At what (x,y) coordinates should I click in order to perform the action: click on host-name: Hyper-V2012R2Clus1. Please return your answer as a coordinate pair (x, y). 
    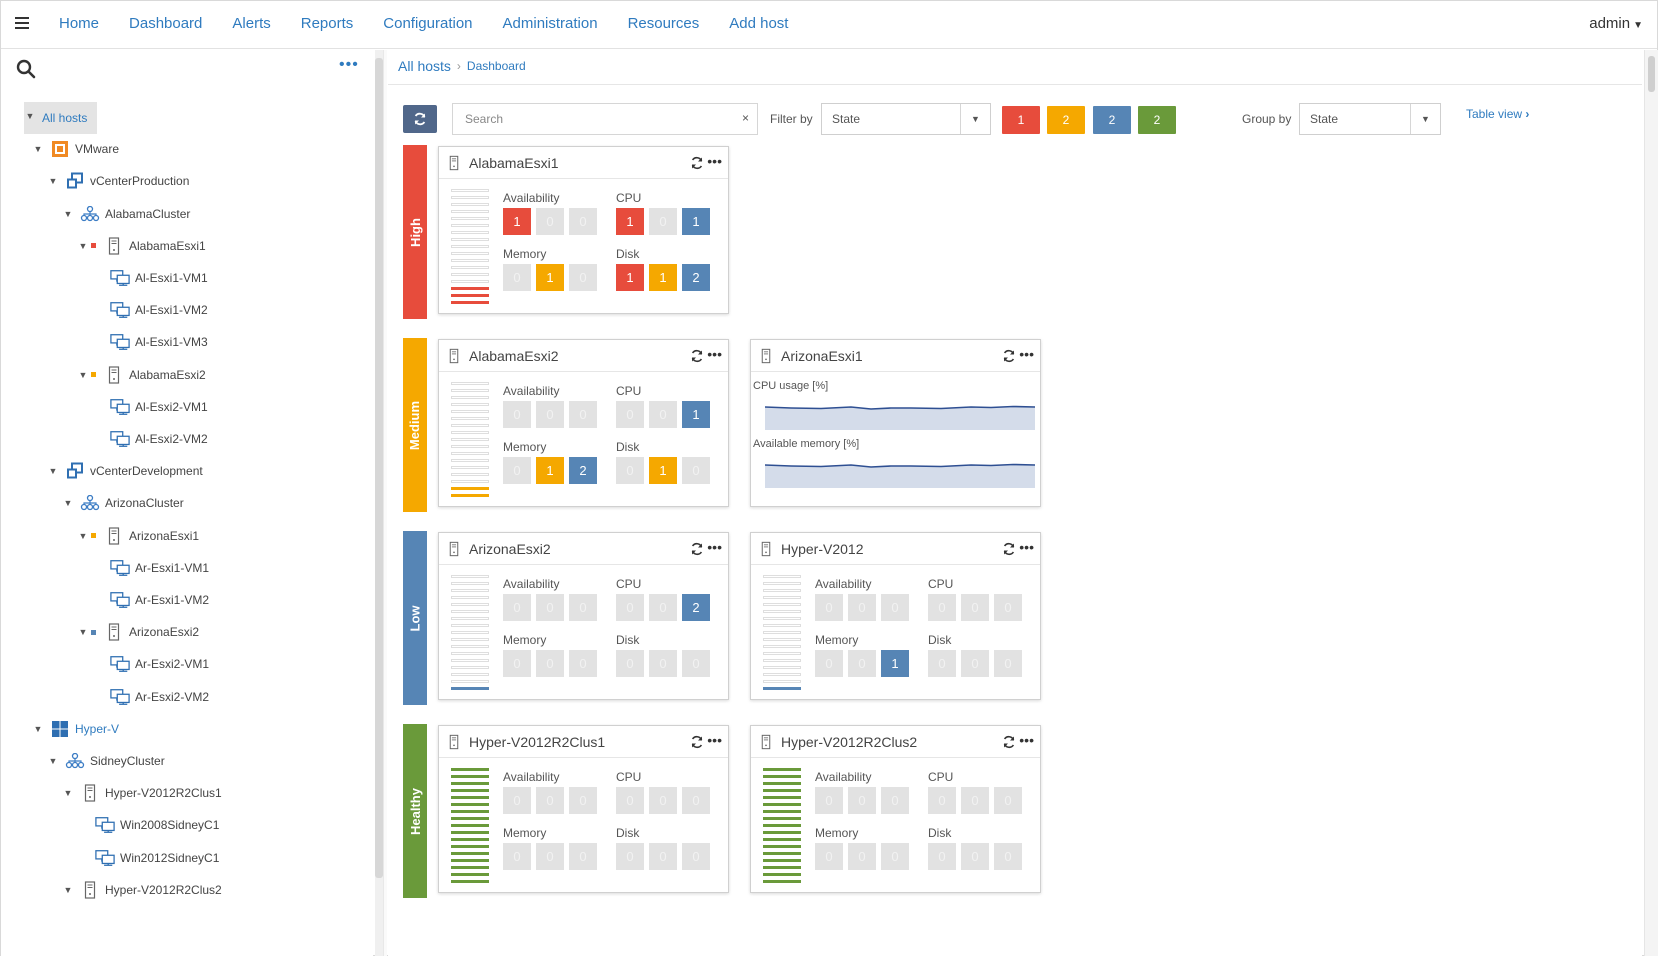
    Looking at the image, I should click on (537, 742).